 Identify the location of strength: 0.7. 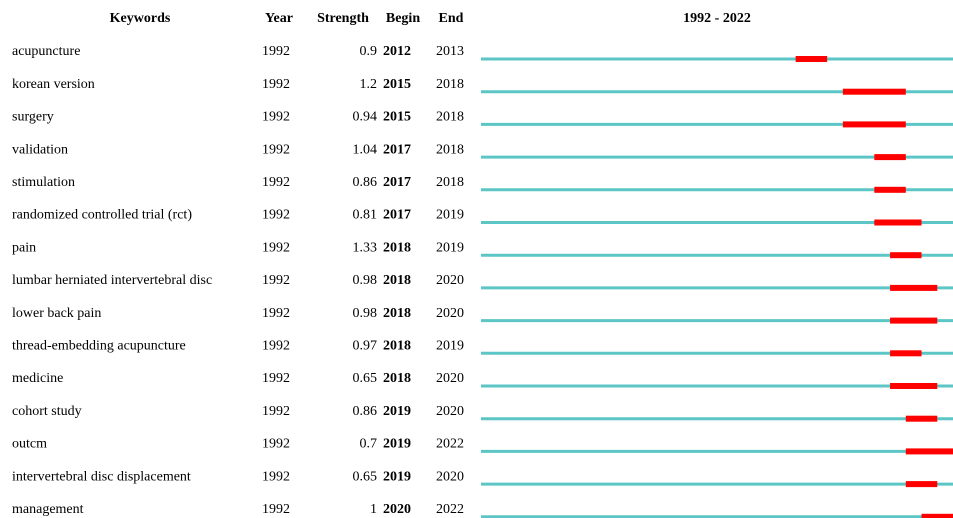
(369, 444).